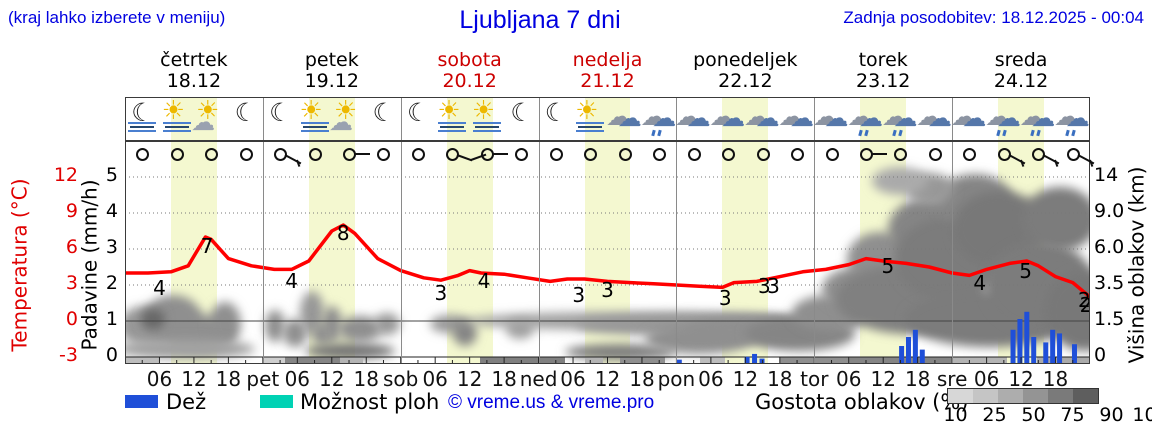  What do you see at coordinates (1106, 175) in the screenshot?
I see `cloud-height-tick: 14` at bounding box center [1106, 175].